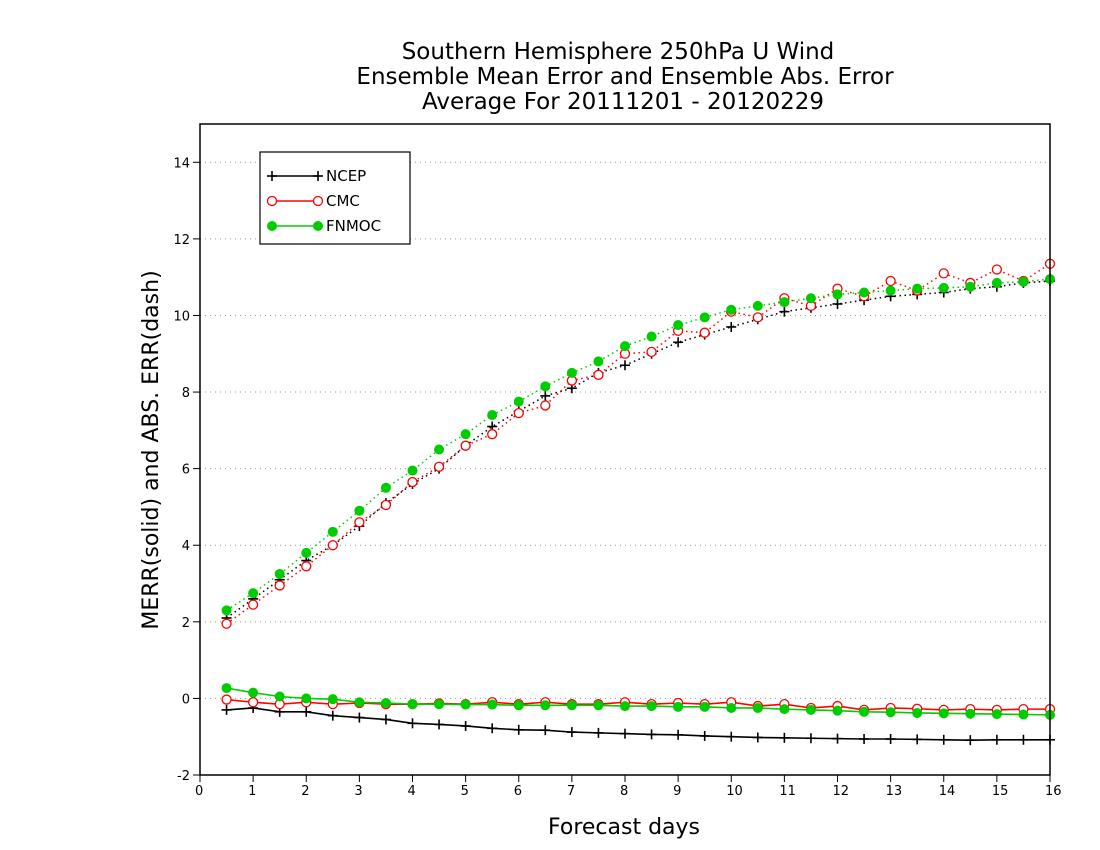 Image resolution: width=1100 pixels, height=850 pixels. I want to click on y-tick-label: 12, so click(181, 240).